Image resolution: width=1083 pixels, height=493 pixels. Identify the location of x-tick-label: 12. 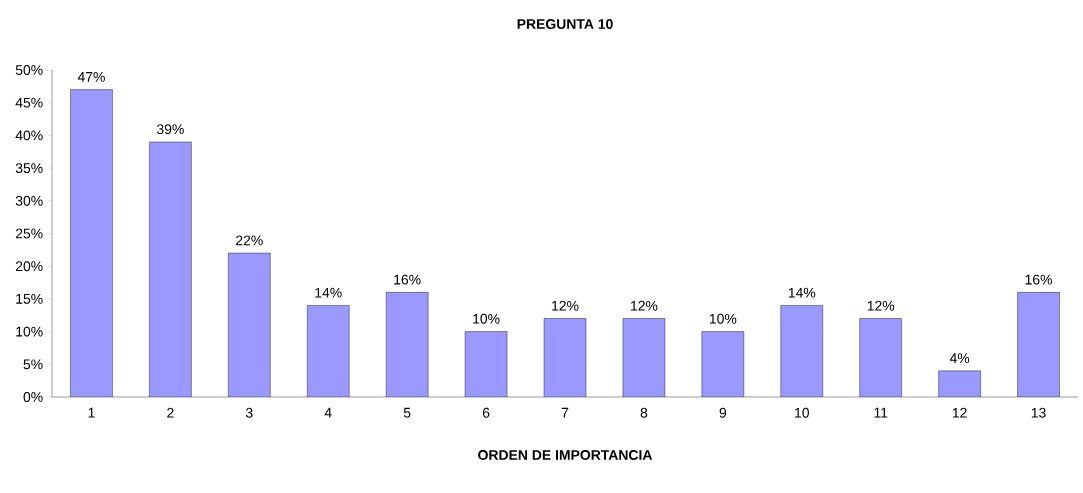
(959, 412).